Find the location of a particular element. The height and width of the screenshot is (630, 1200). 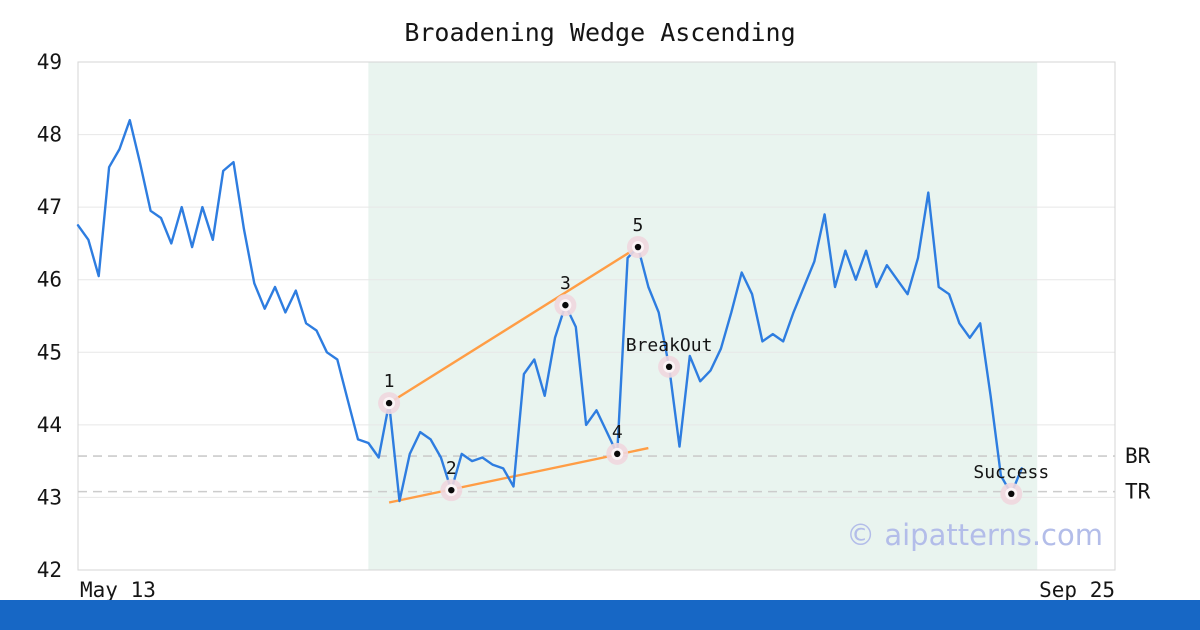

y-tick-label: 47 is located at coordinates (49, 207).